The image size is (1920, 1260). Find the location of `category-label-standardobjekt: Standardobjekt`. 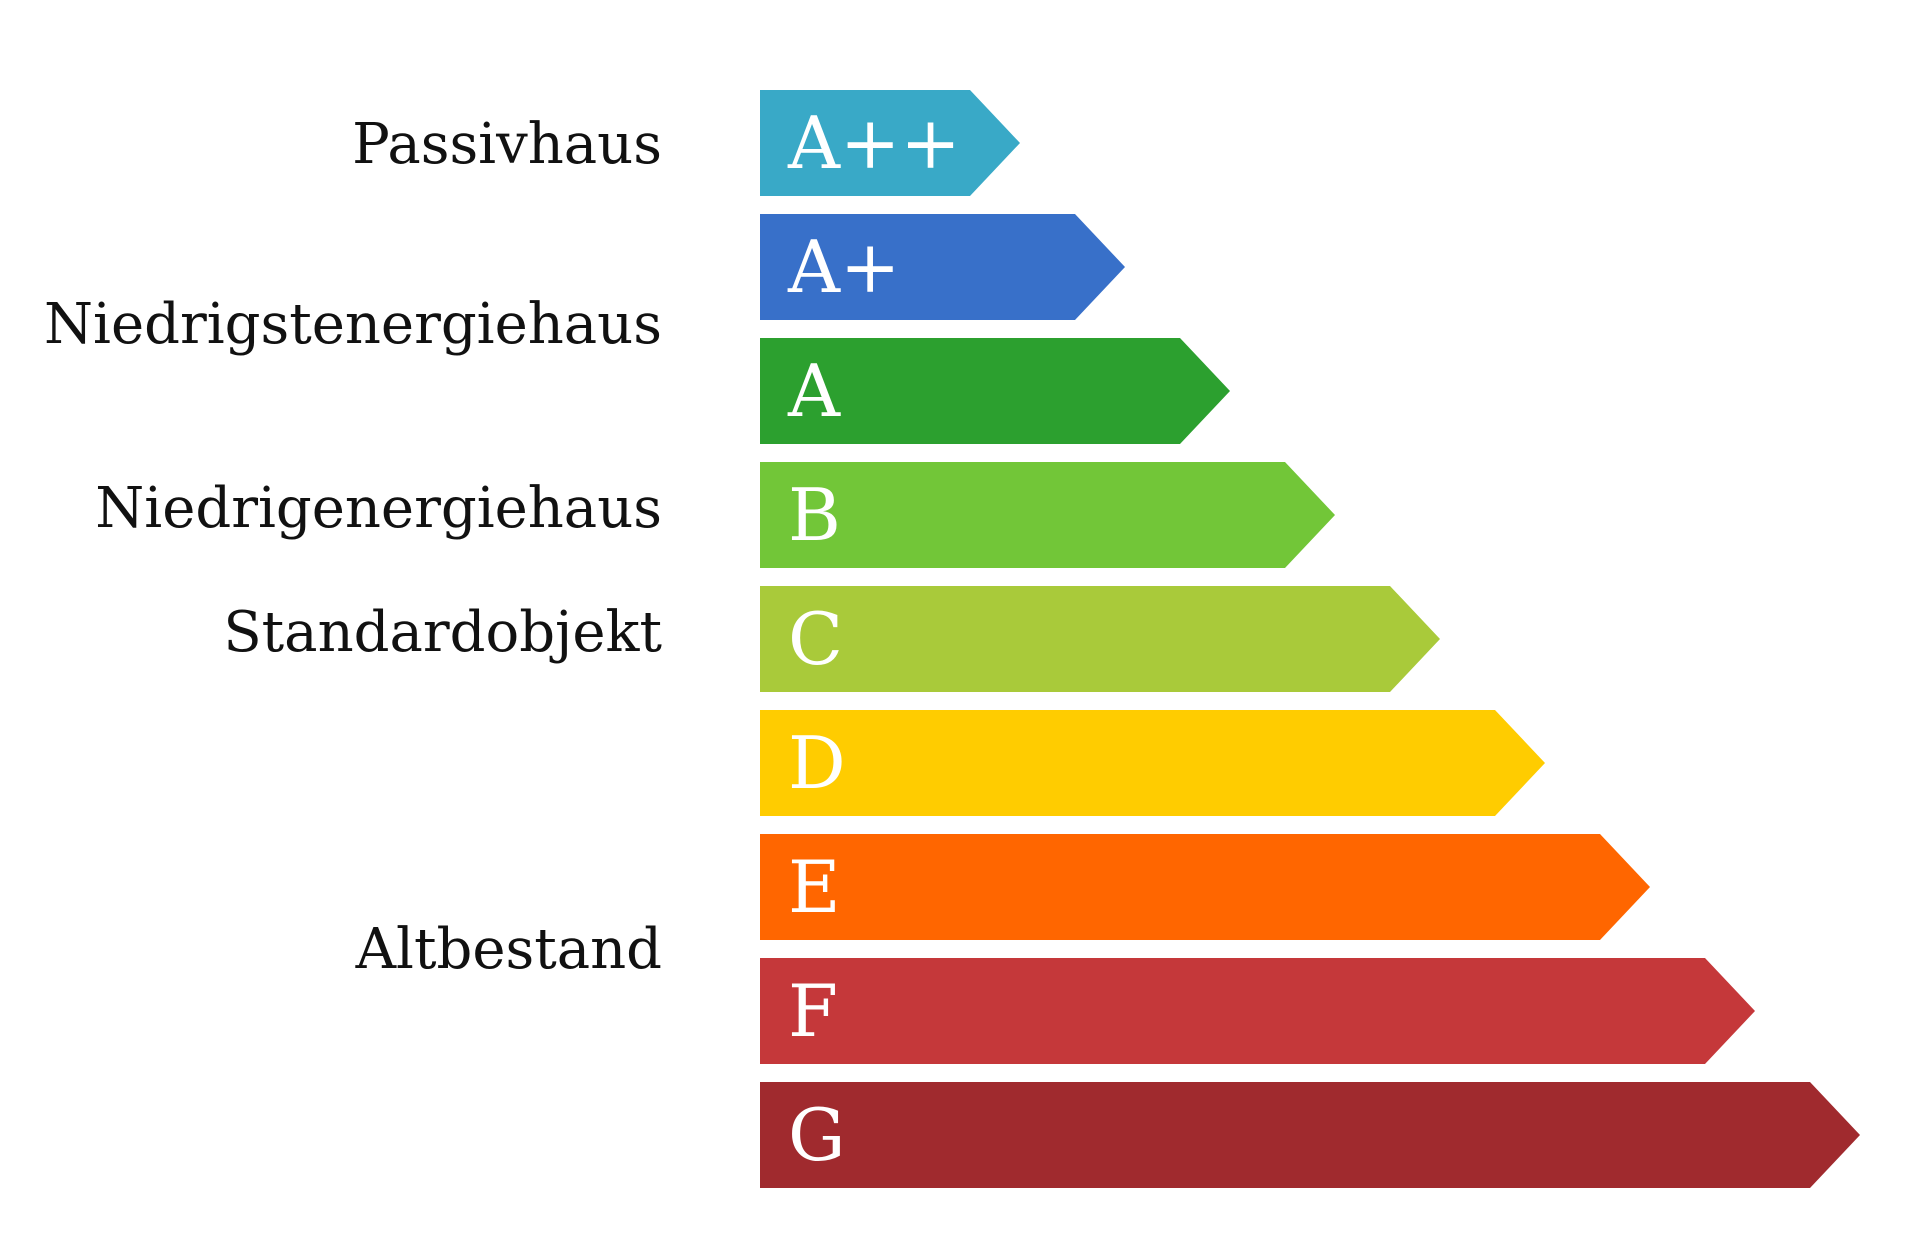

category-label-standardobjekt: Standardobjekt is located at coordinates (442, 632).